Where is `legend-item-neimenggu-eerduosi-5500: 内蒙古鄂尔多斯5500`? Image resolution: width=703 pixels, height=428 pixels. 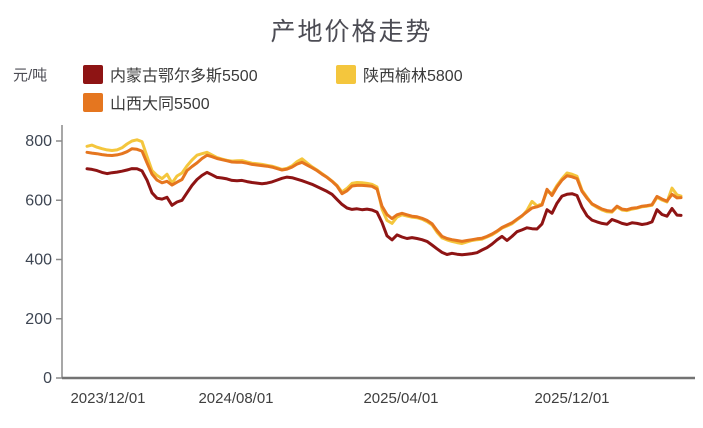
legend-item-neimenggu-eerduosi-5500: 内蒙古鄂尔多斯5500 is located at coordinates (170, 74).